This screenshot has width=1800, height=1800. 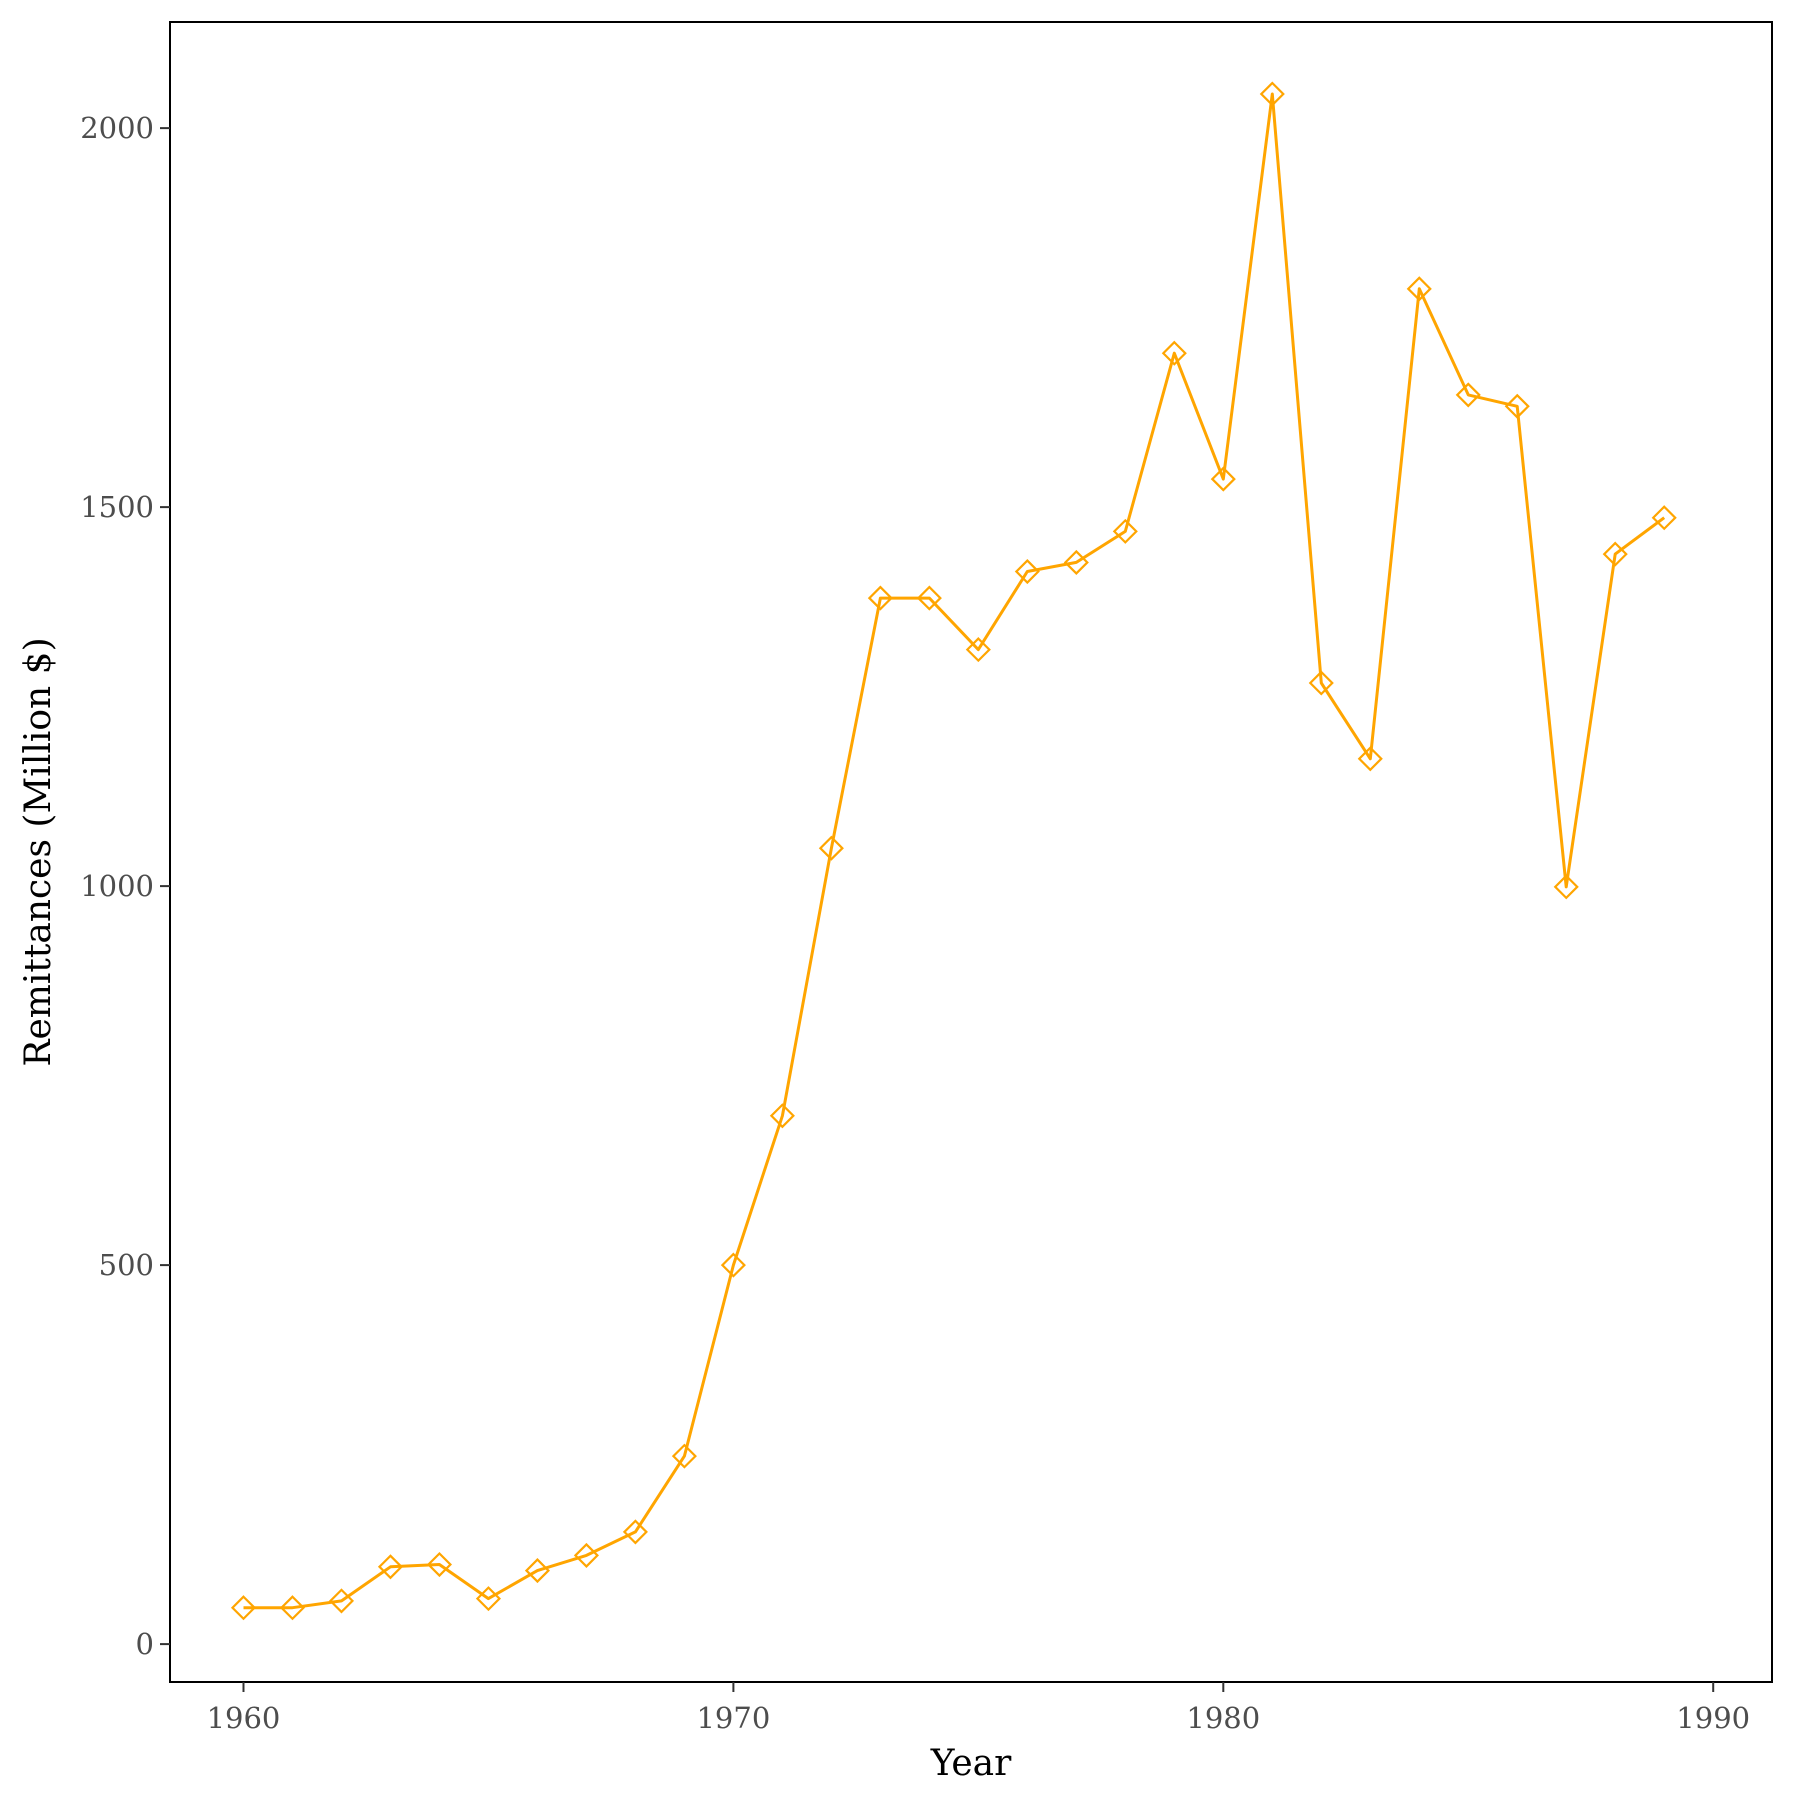 What do you see at coordinates (145, 1644) in the screenshot?
I see `y-tick-label: 0` at bounding box center [145, 1644].